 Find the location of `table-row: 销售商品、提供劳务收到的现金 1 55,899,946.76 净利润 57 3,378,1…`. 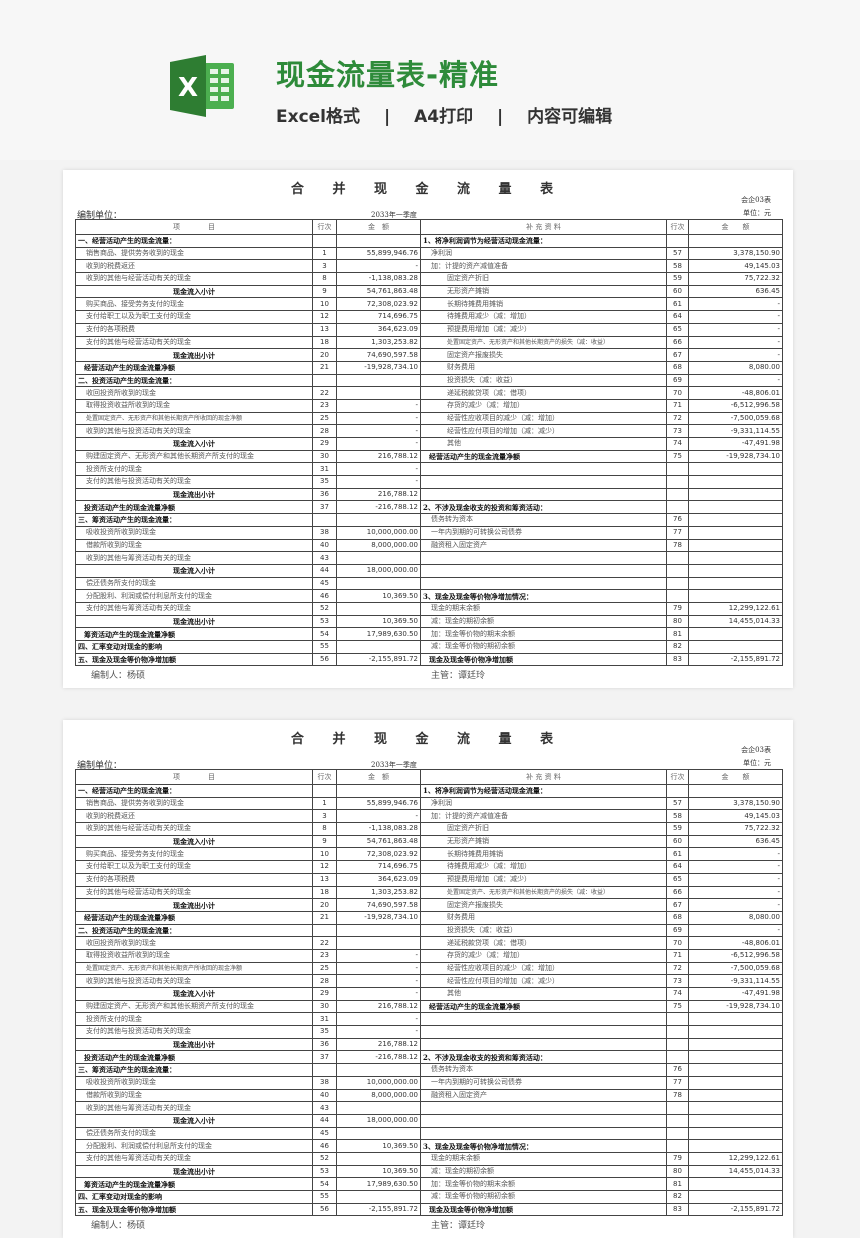

table-row: 销售商品、提供劳务收到的现金 1 55,899,946.76 净利润 57 3,378,1… is located at coordinates (429, 803).